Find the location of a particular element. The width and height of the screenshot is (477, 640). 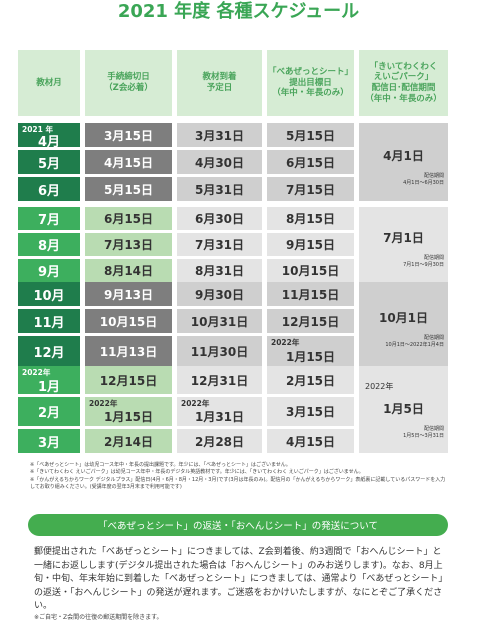

cell-text: 5月15日 is located at coordinates (310, 135).